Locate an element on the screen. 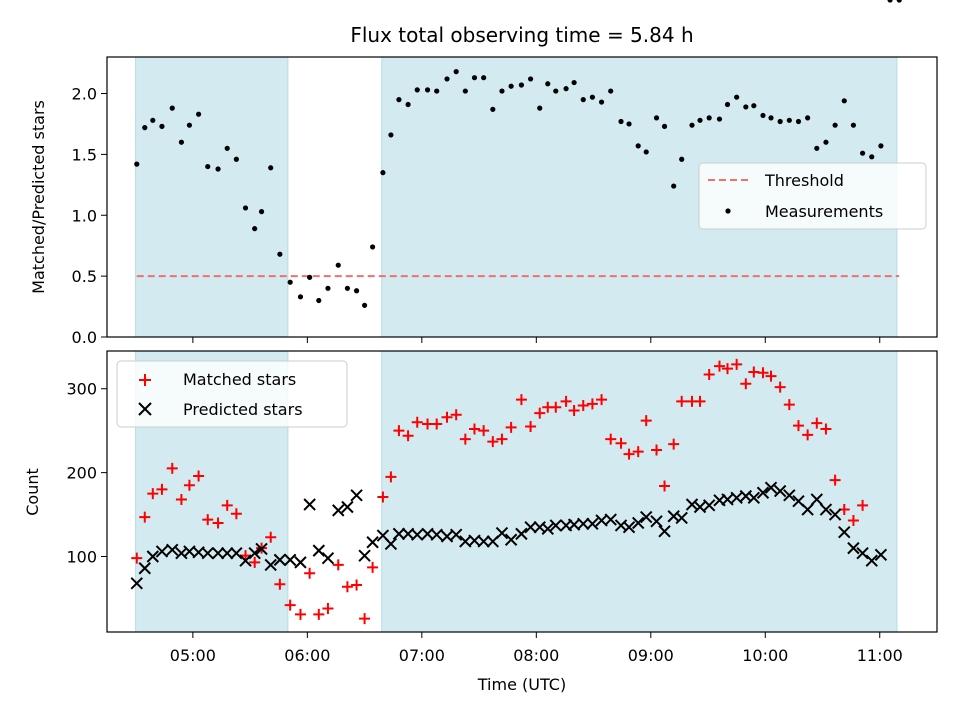 The width and height of the screenshot is (960, 720). bottom-legend-box is located at coordinates (232, 394).